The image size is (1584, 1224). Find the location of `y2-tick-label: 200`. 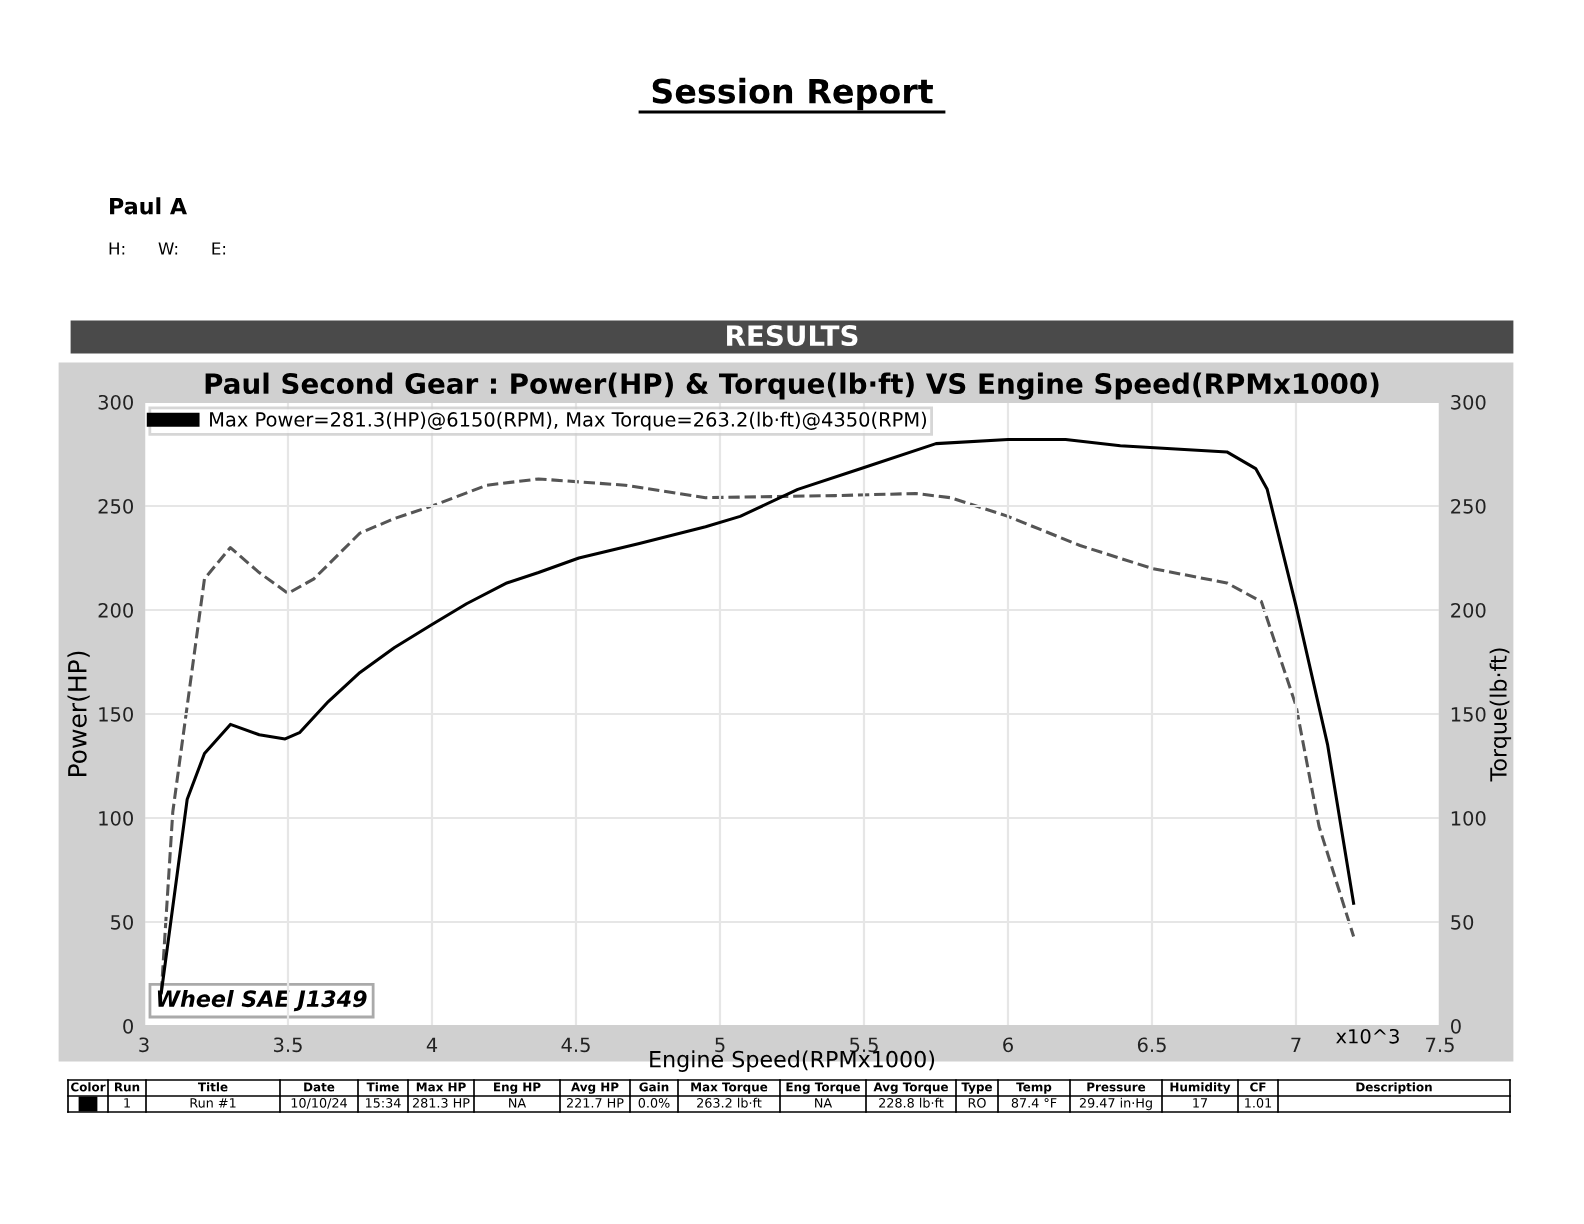

y2-tick-label: 200 is located at coordinates (1468, 610).